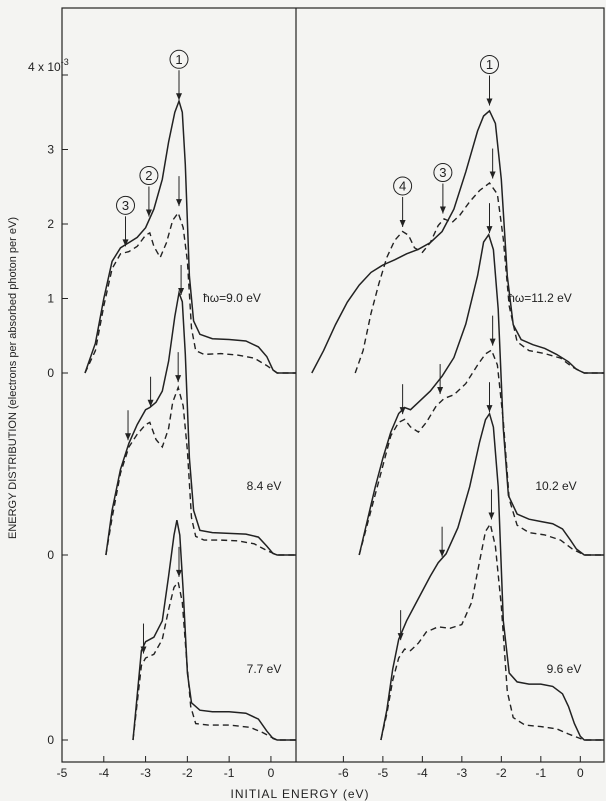 This screenshot has height=801, width=606. Describe the element at coordinates (564, 669) in the screenshot. I see `photon-energy-label: 9.6 eV` at that location.